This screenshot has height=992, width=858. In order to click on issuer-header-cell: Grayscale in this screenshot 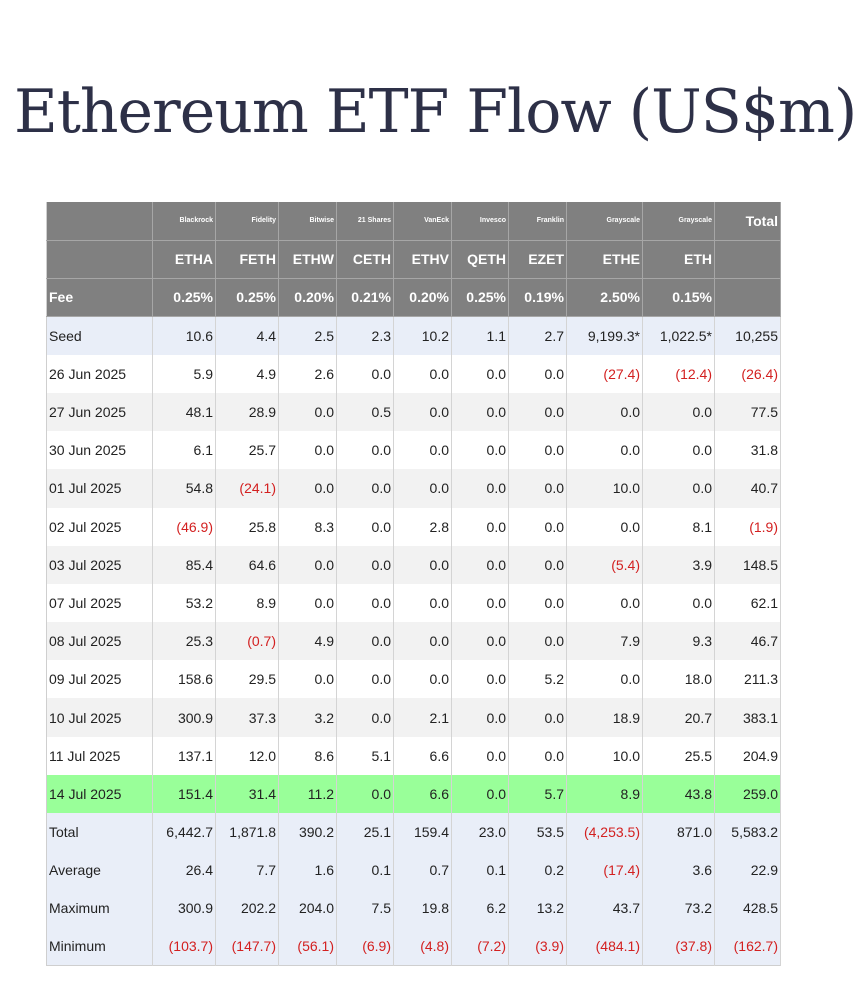, I will do `click(604, 221)`.